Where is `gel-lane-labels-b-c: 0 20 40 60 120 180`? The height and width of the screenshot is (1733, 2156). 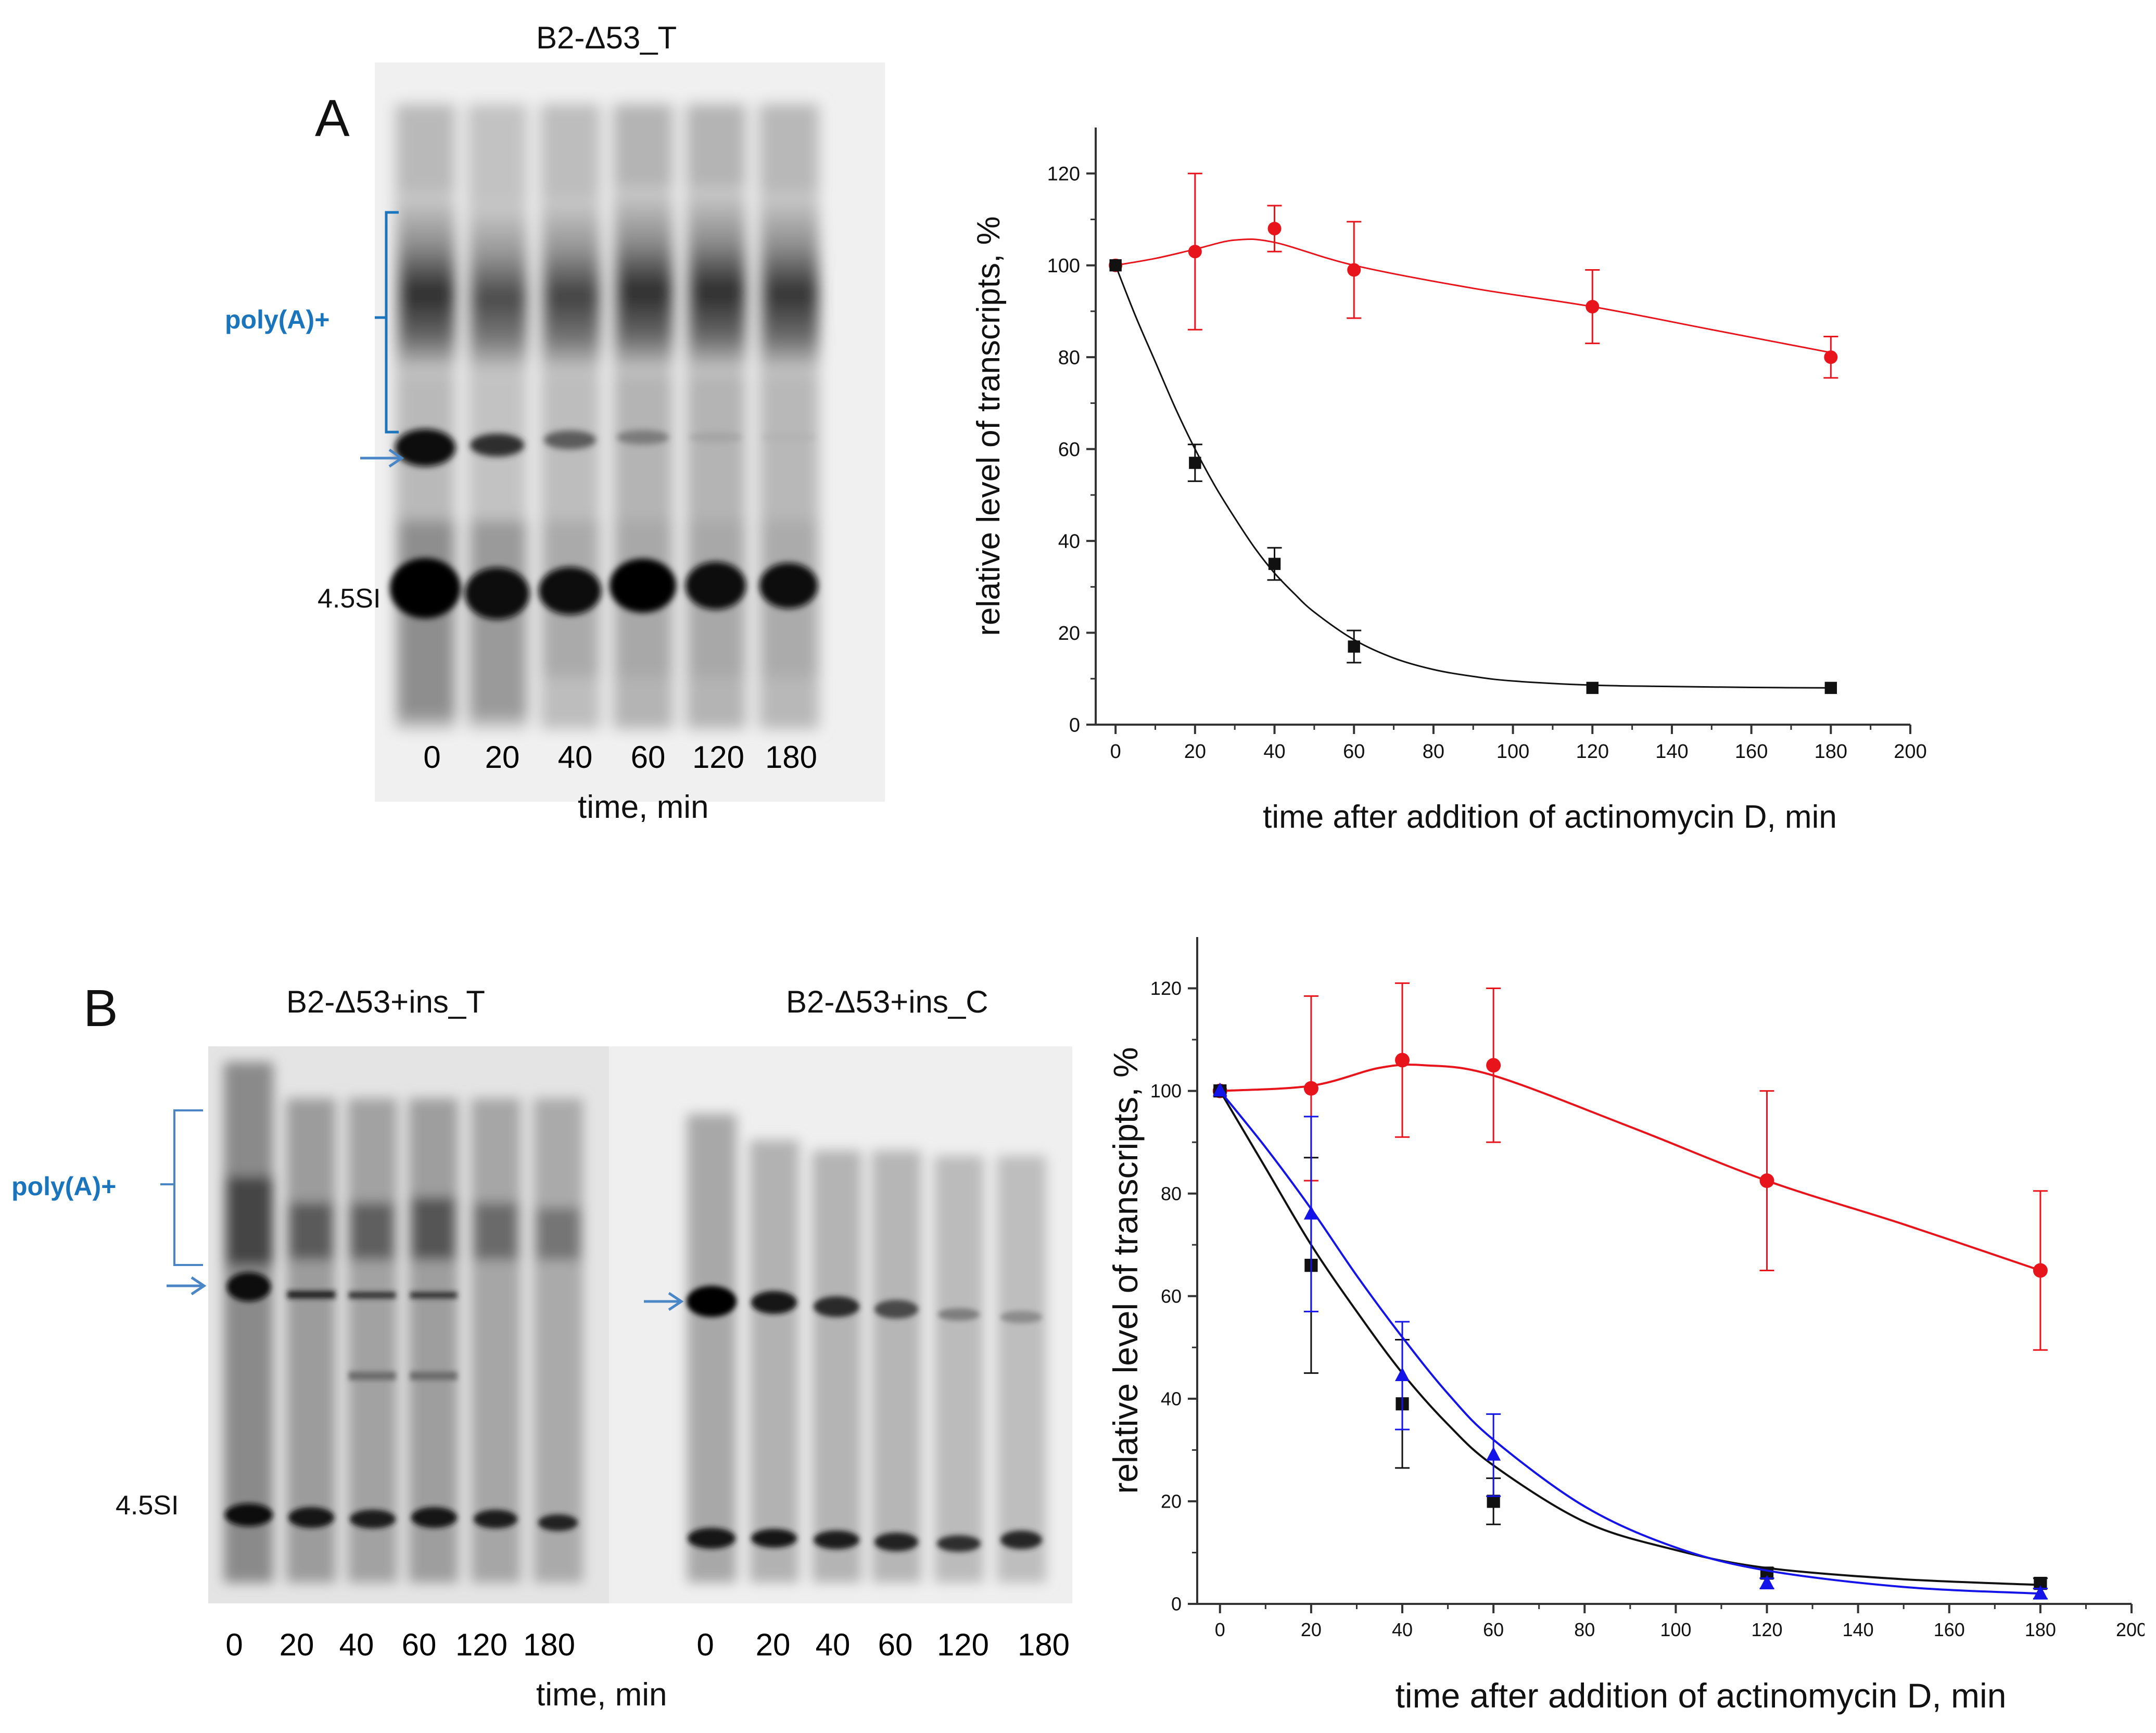 gel-lane-labels-b-c: 0 20 40 60 120 180 is located at coordinates (879, 1645).